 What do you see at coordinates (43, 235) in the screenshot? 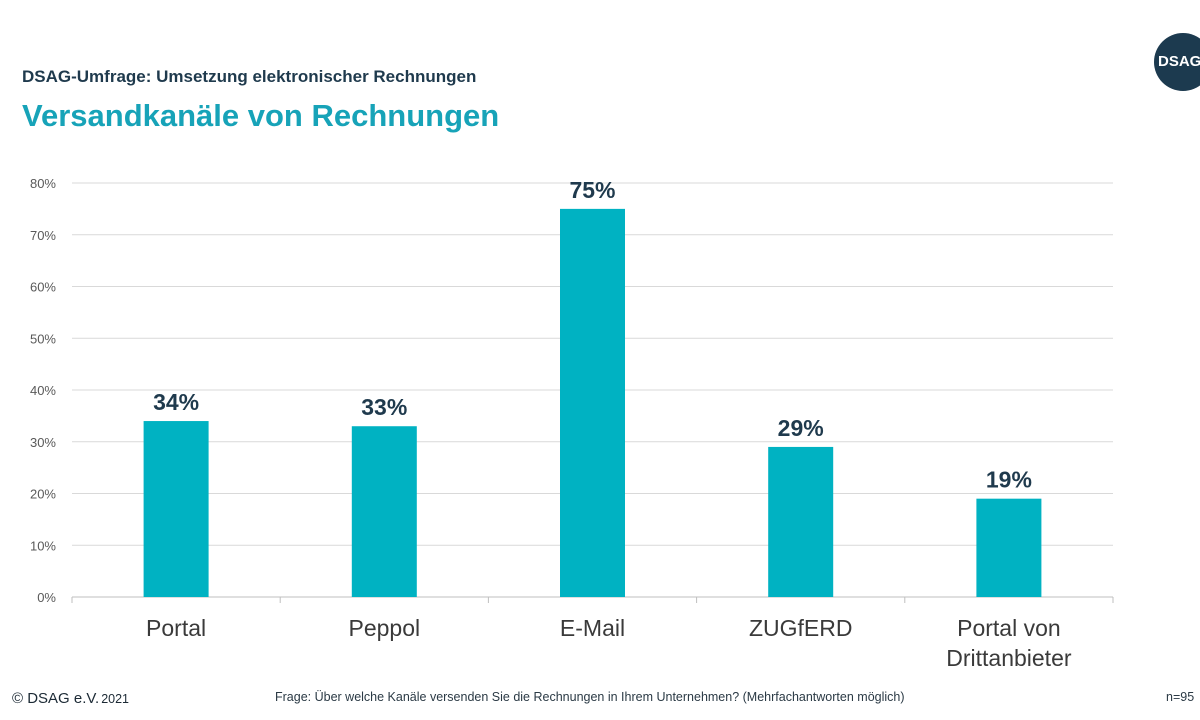
I see `y-tick-label: 70%` at bounding box center [43, 235].